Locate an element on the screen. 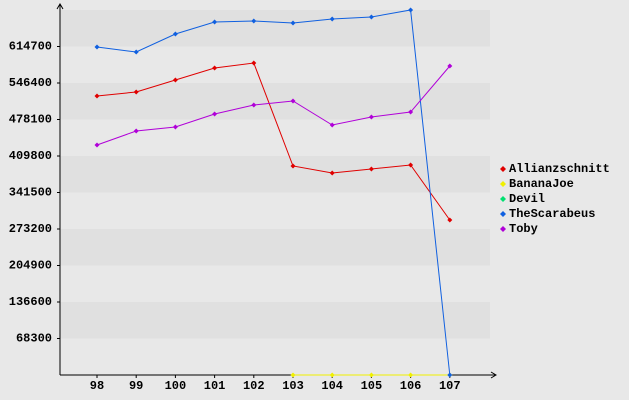 The image size is (629, 400). y-tick-label: 341500 is located at coordinates (30, 193).